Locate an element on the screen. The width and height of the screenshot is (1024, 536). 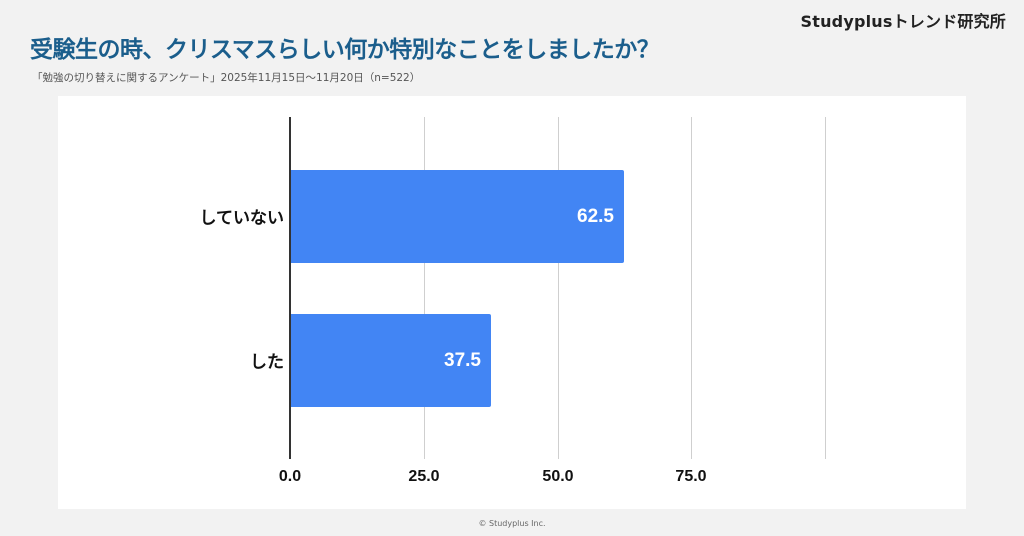
bar-value-label: 62.5 is located at coordinates (595, 216).